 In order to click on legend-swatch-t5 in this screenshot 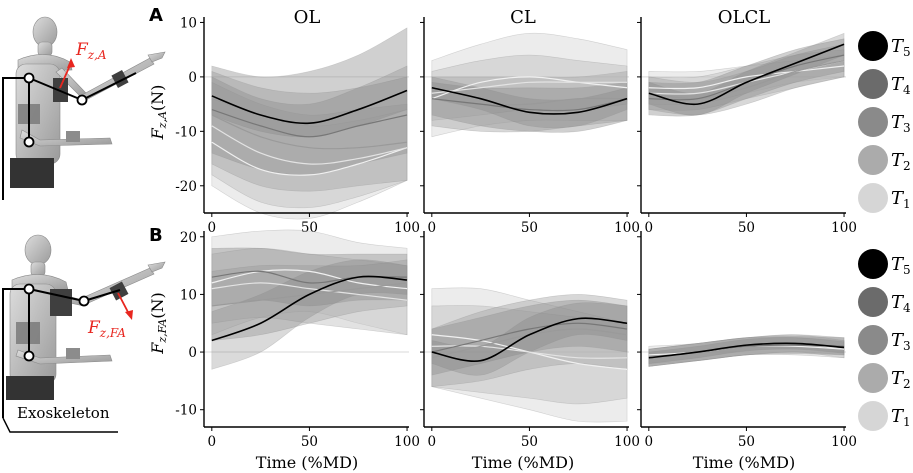, I will do `click(873, 264)`.